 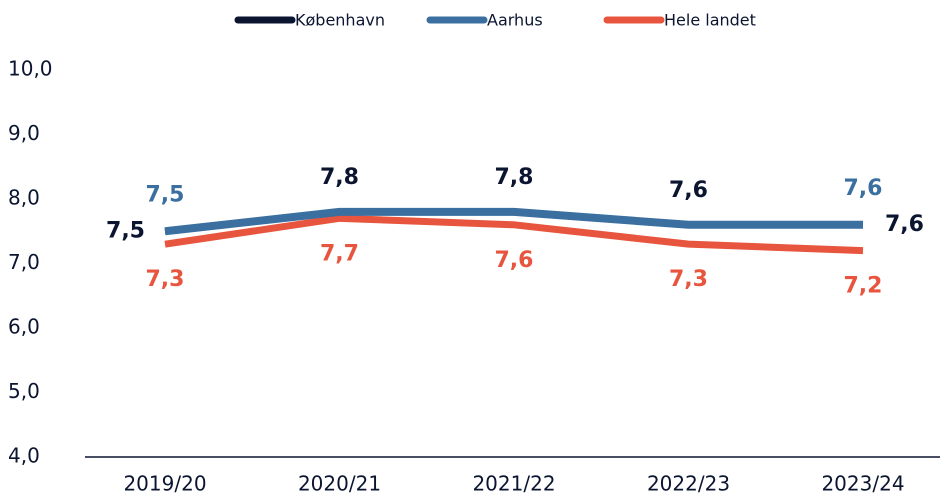 I want to click on y-tick-label: 10,0, so click(x=30, y=69).